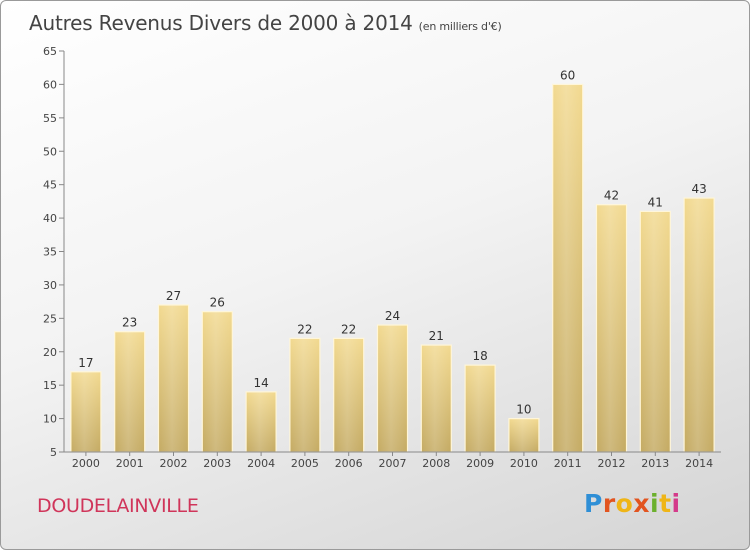  I want to click on x-tick-label-2011: 2011, so click(568, 463).